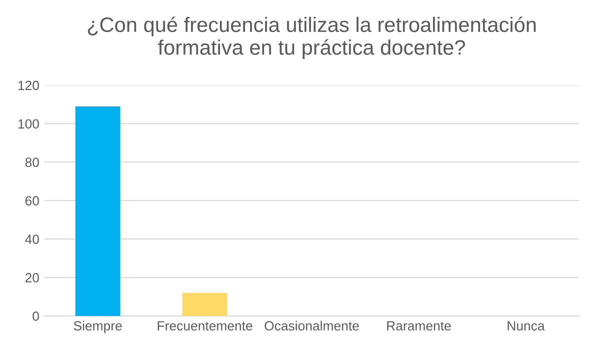  I want to click on y-tick-label: 80, so click(32, 163).